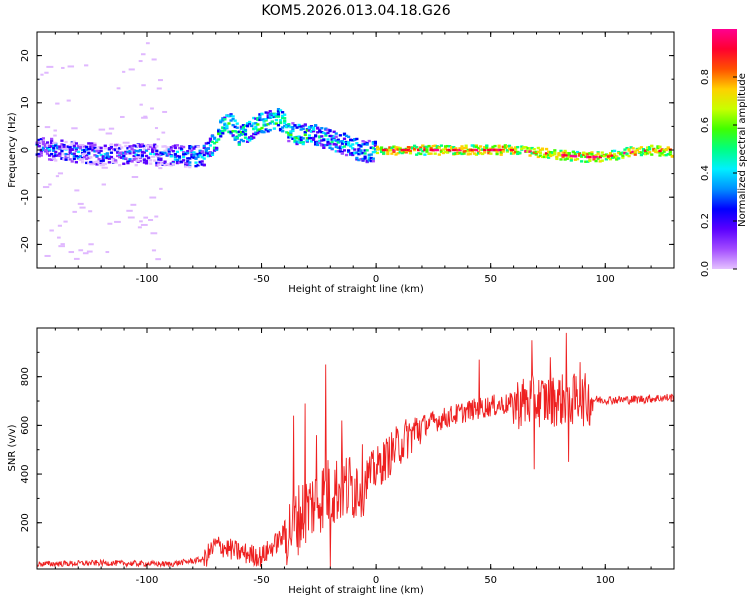 The image size is (750, 600). Describe the element at coordinates (355, 11) in the screenshot. I see `figure-title: KOM5.2026.013.04.18.G26` at that location.